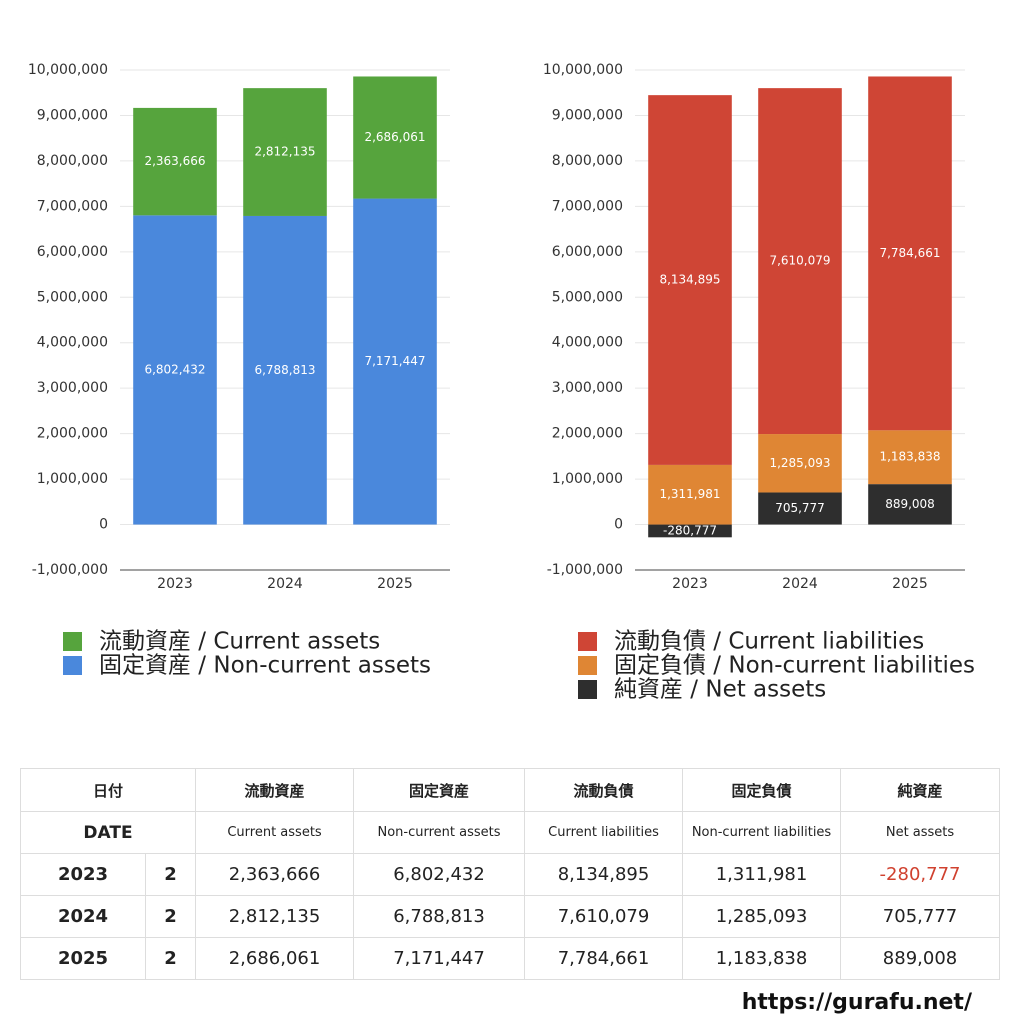 Image resolution: width=1024 pixels, height=1024 pixels. Describe the element at coordinates (265, 666) in the screenshot. I see `legend-label: 固定資産 / Non-current assets` at that location.